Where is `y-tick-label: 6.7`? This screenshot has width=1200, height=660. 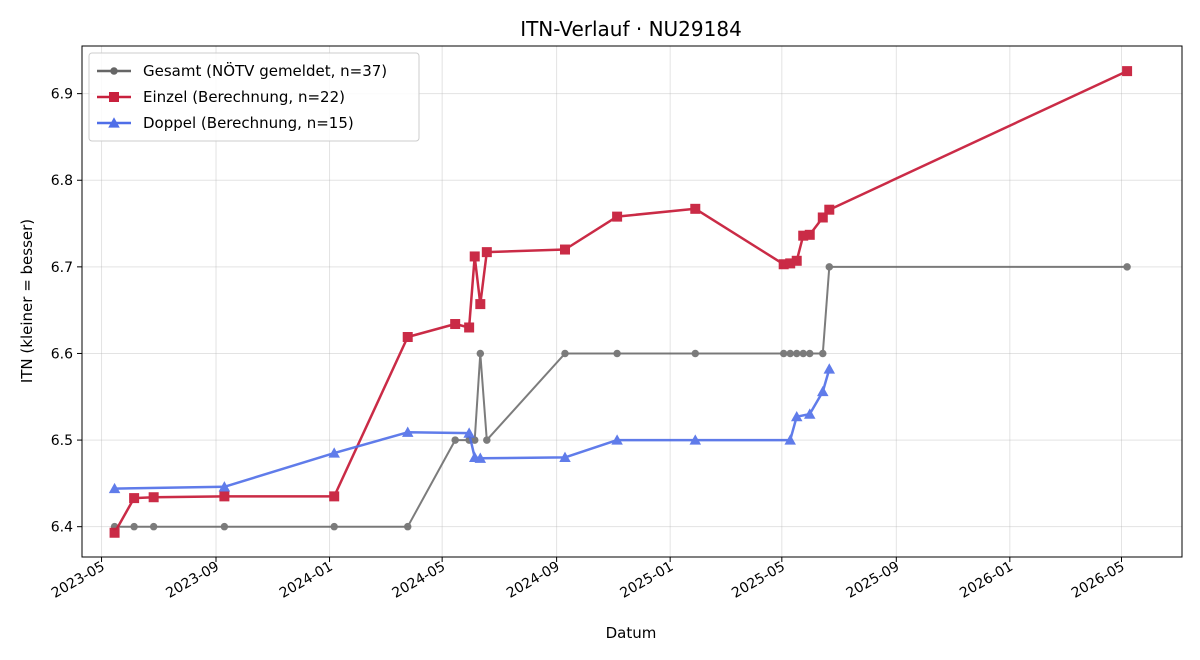
y-tick-label: 6.7 is located at coordinates (62, 268).